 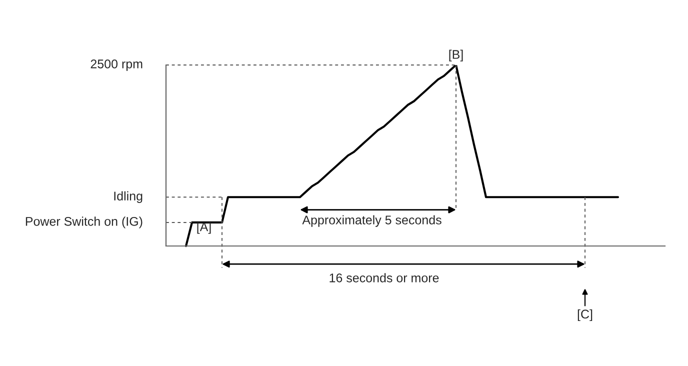 I want to click on annotation: Approximately 5 seconds, so click(x=372, y=221).